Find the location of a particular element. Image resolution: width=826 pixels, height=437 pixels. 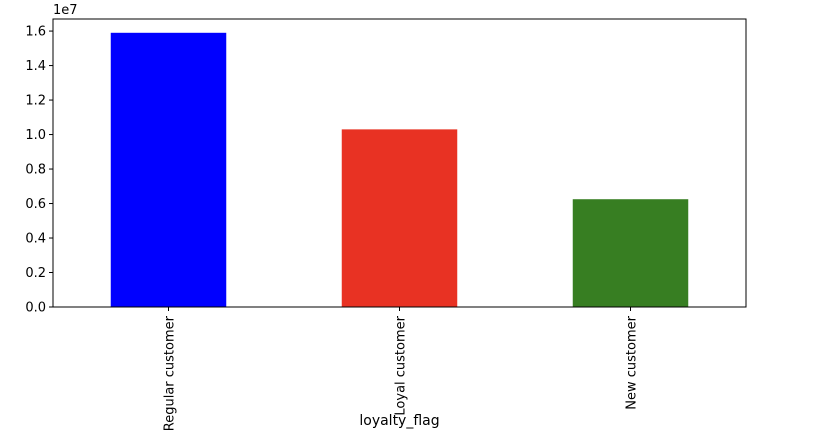

x-axis-label: loyalty_flag is located at coordinates (399, 421).